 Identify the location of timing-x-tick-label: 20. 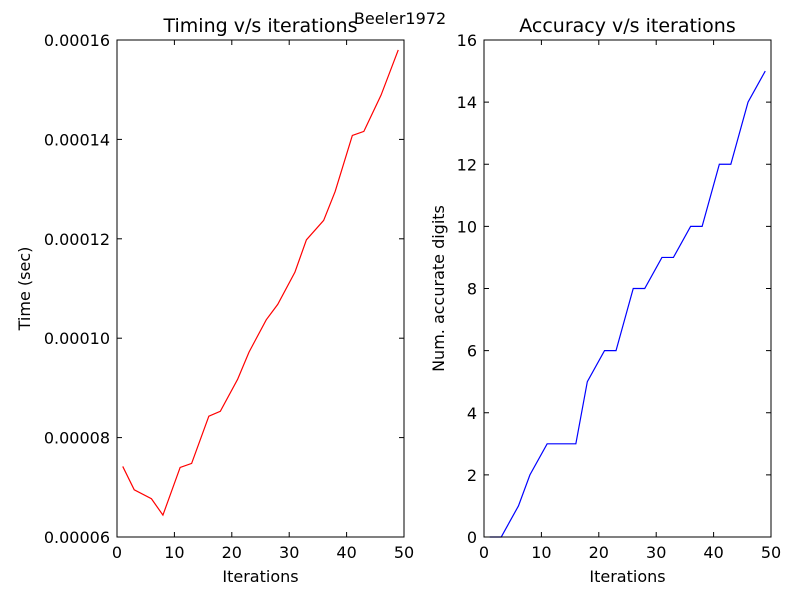
(232, 552).